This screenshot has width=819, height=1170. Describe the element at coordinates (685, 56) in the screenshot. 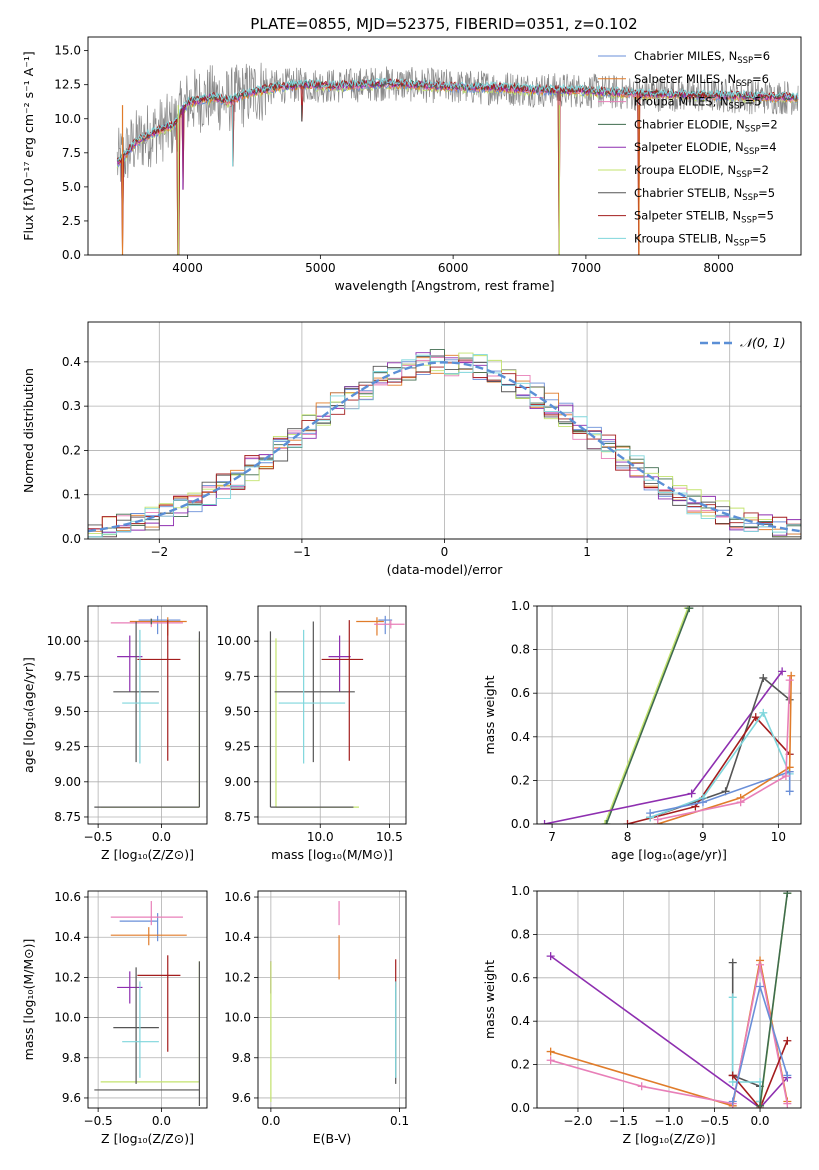

I see `legend-label-main: Chabrier MILES, N` at that location.